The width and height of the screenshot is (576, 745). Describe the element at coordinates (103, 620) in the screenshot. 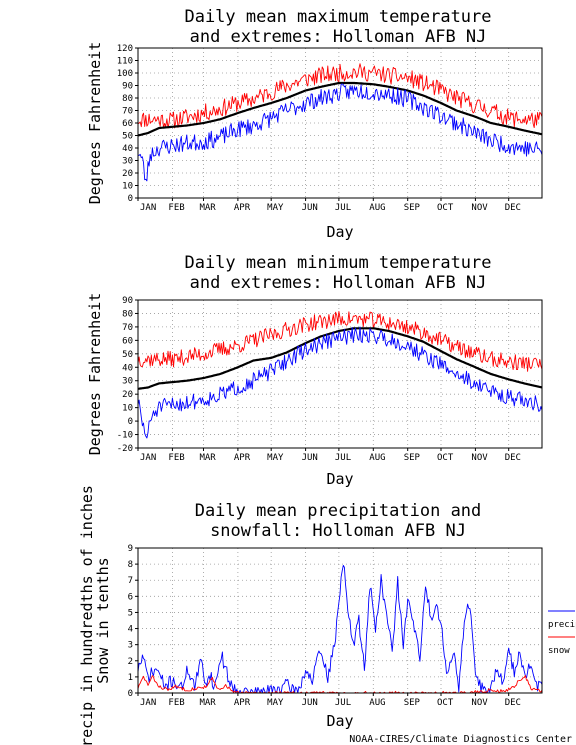

I see `y-axis-label: Snow in tenths` at that location.